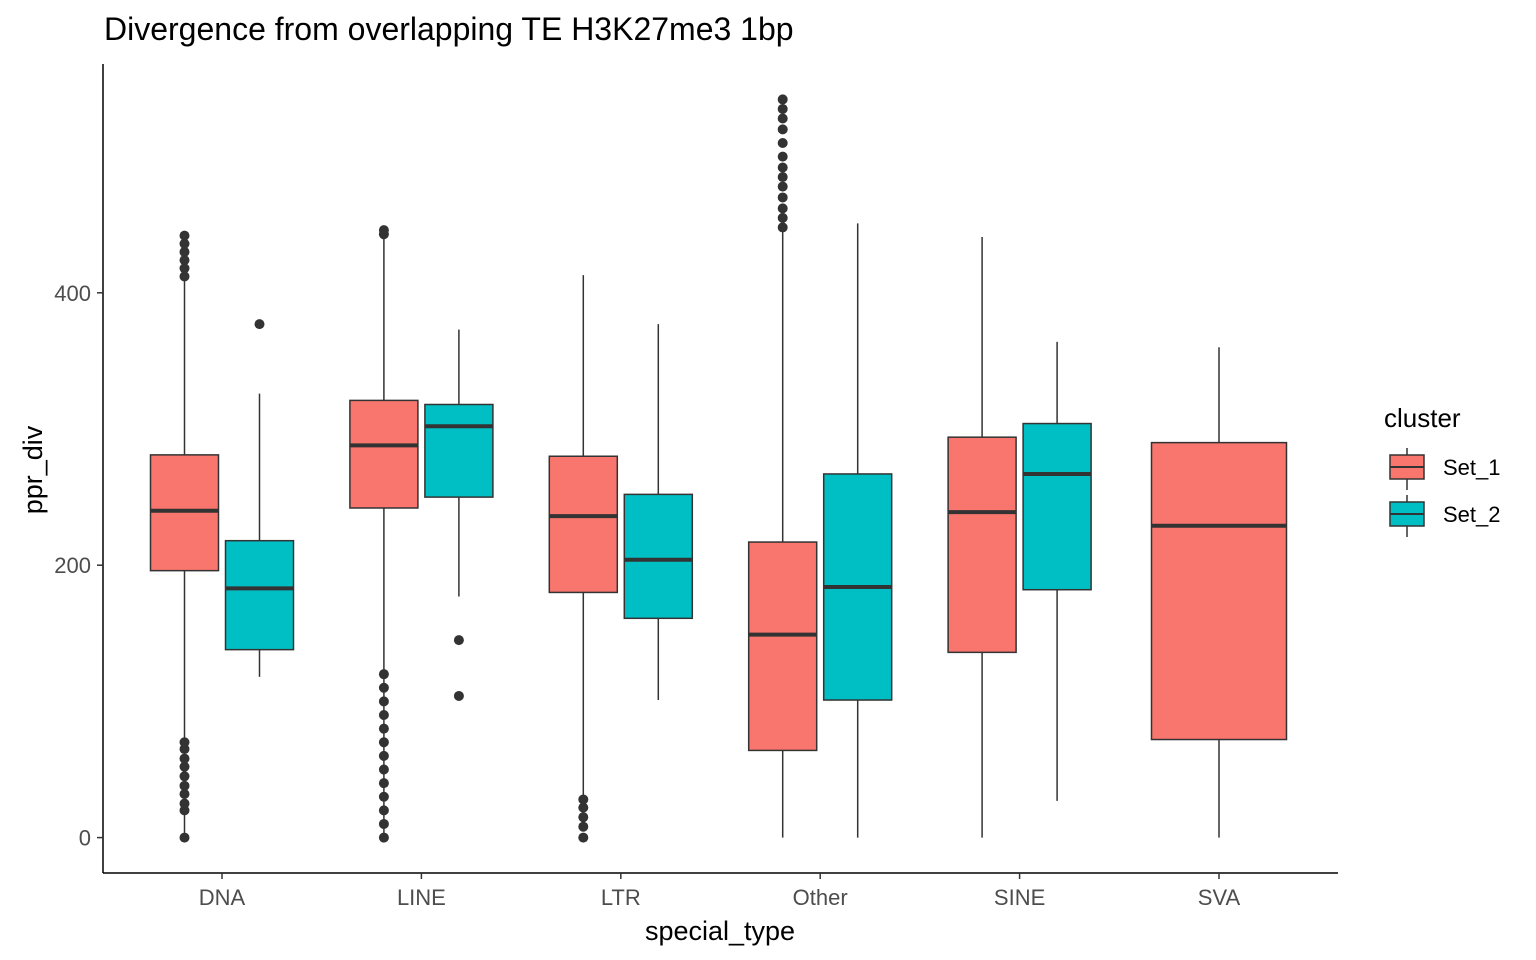 Image resolution: width=1536 pixels, height=960 pixels. What do you see at coordinates (820, 897) in the screenshot?
I see `x-tick-label: Other` at bounding box center [820, 897].